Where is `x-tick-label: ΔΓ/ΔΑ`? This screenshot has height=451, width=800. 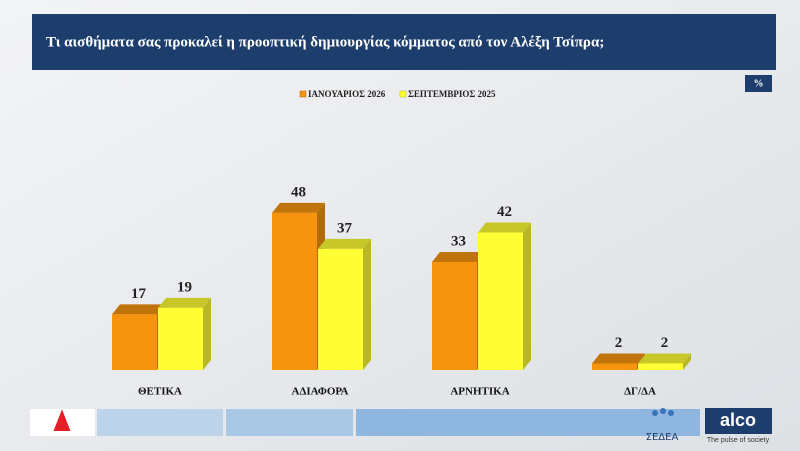 x-tick-label: ΔΓ/ΔΑ is located at coordinates (640, 392).